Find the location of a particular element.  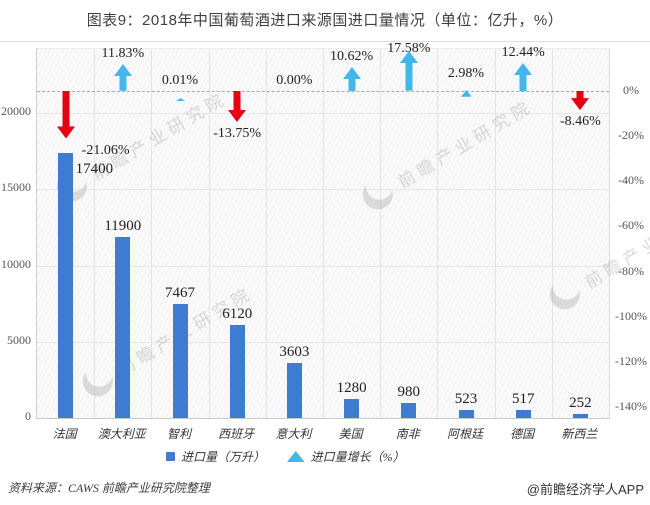

growth-value-label: 2.98% is located at coordinates (466, 74).